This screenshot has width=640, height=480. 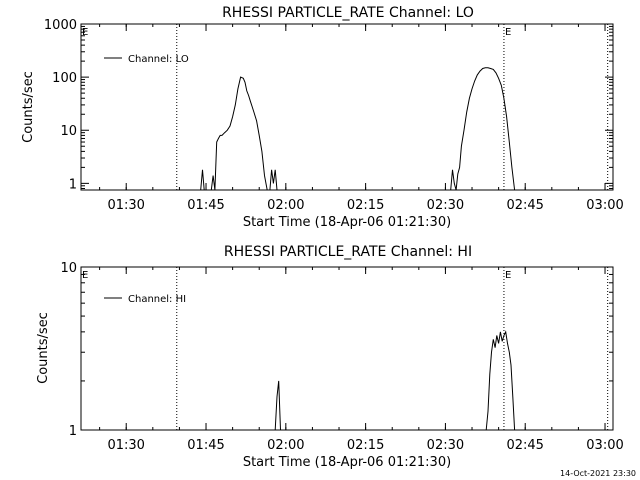 I want to click on chart-title-lo: RHESSI PARTICLE_RATE Channel: LO, so click(x=348, y=13).